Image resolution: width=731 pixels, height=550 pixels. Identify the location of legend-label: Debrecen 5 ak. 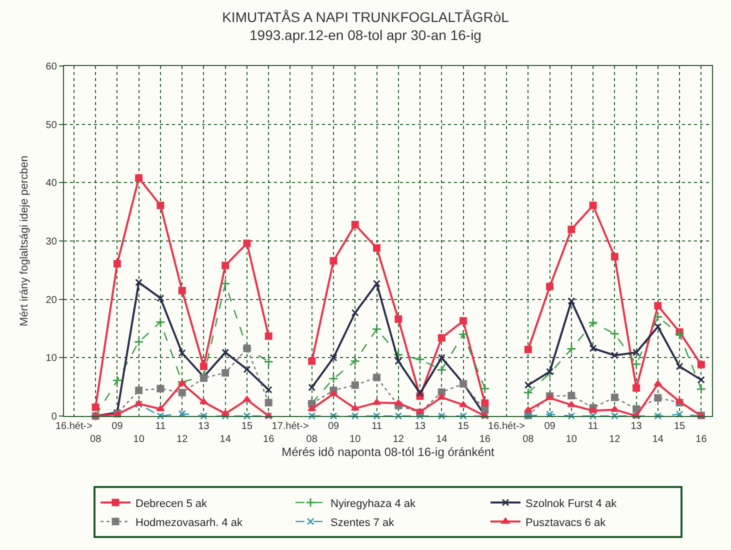
(172, 504).